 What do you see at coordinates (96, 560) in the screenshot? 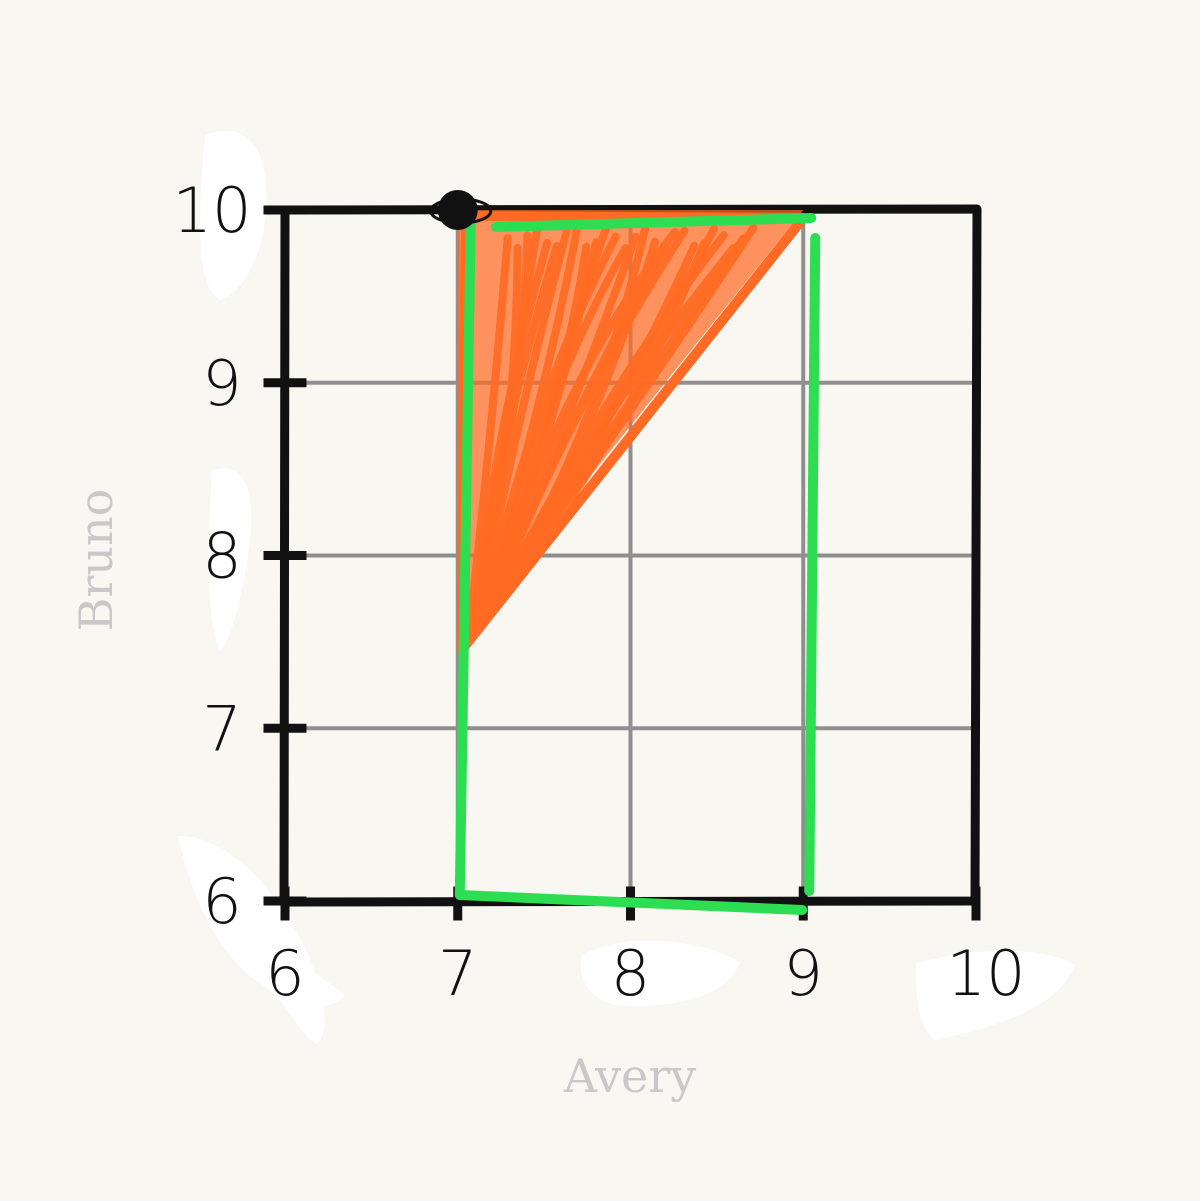
I see `y-axis-title: Bruno` at bounding box center [96, 560].